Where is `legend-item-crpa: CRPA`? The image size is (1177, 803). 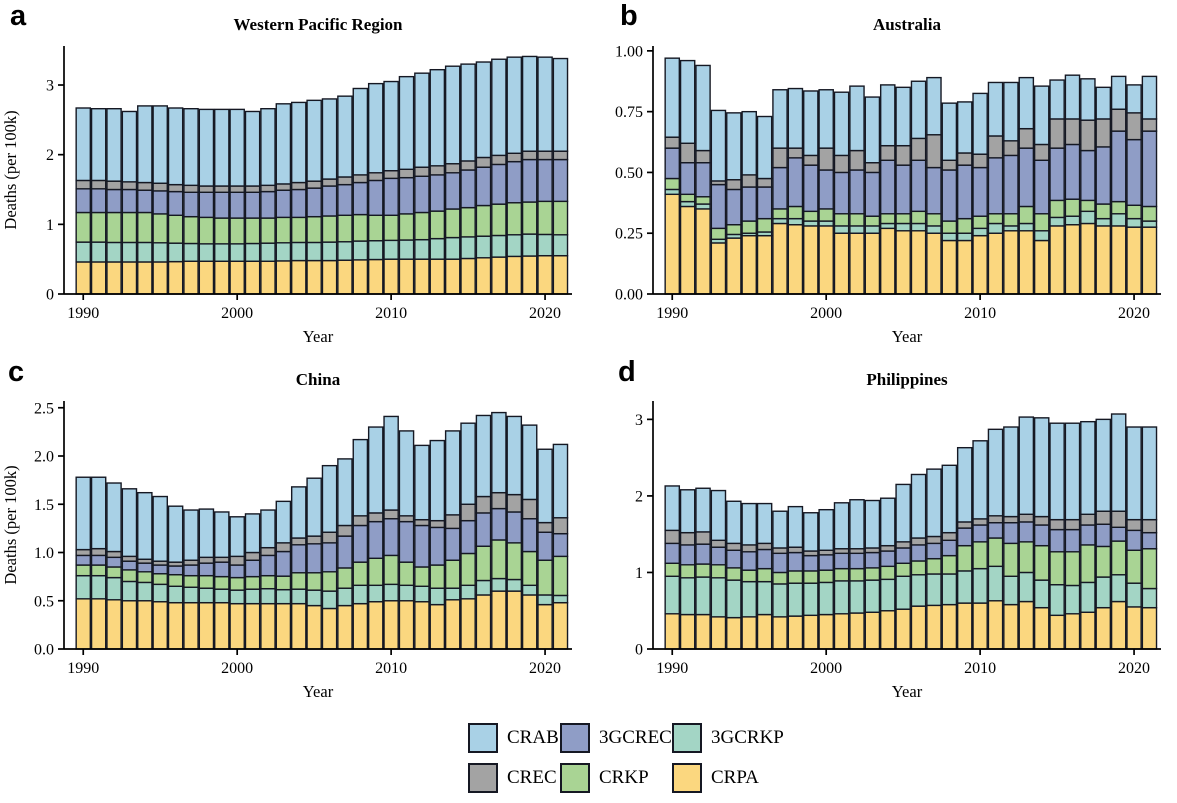
legend-item-crpa: CRPA is located at coordinates (742, 778).